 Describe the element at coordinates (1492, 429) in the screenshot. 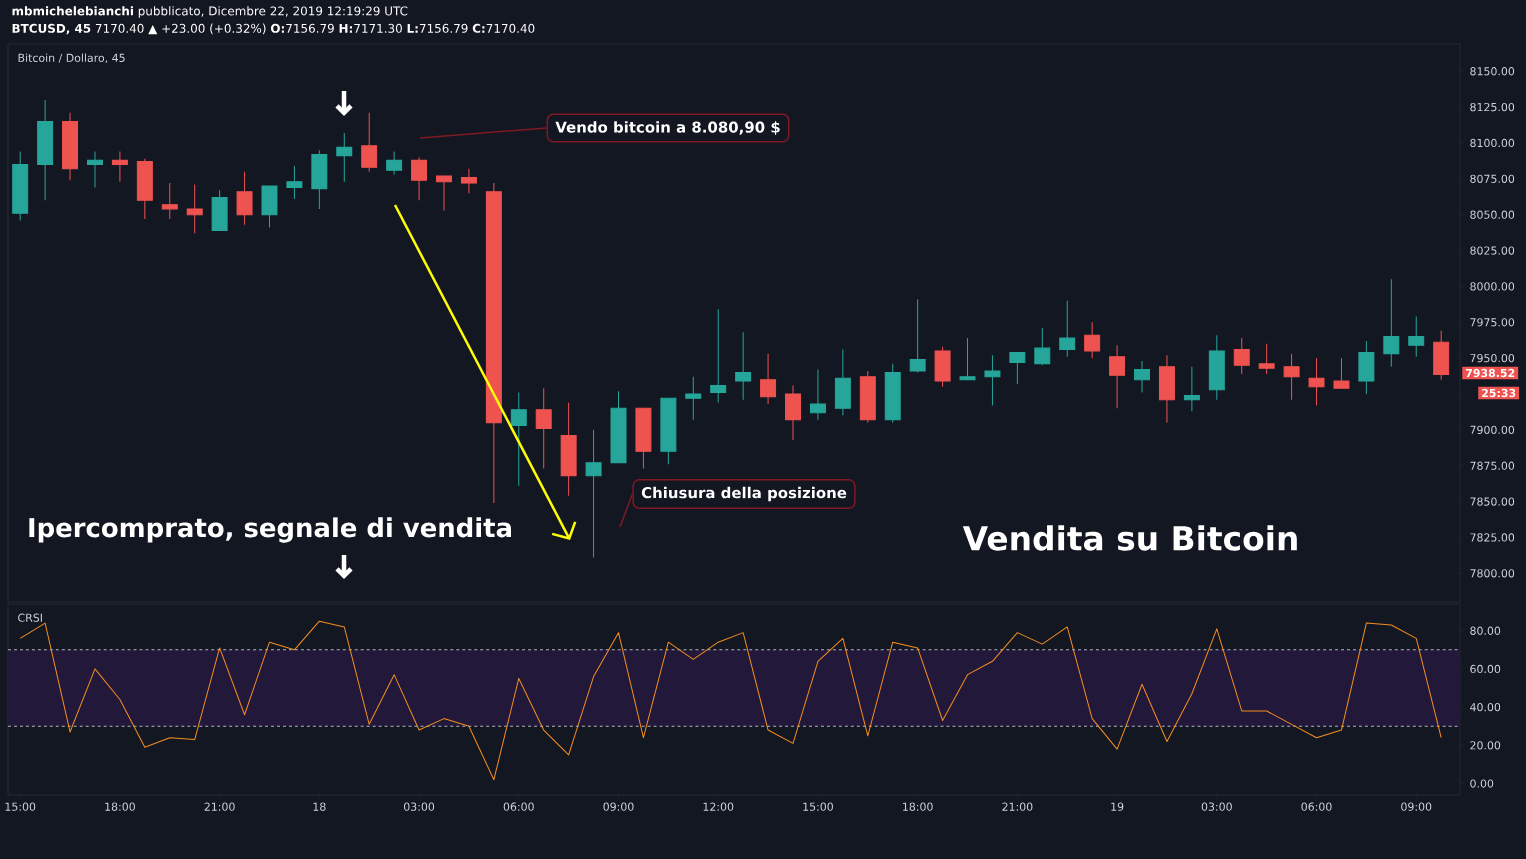

I see `y-tick-label: 7900.00` at that location.